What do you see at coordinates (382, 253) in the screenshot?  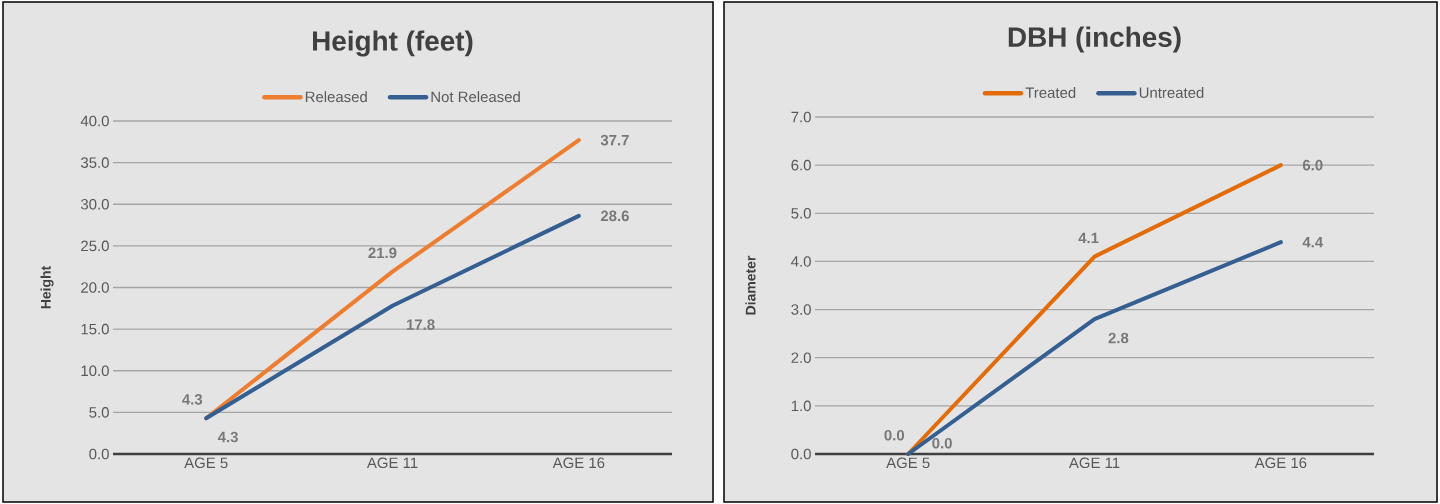 I see `data-label: 21.9` at bounding box center [382, 253].